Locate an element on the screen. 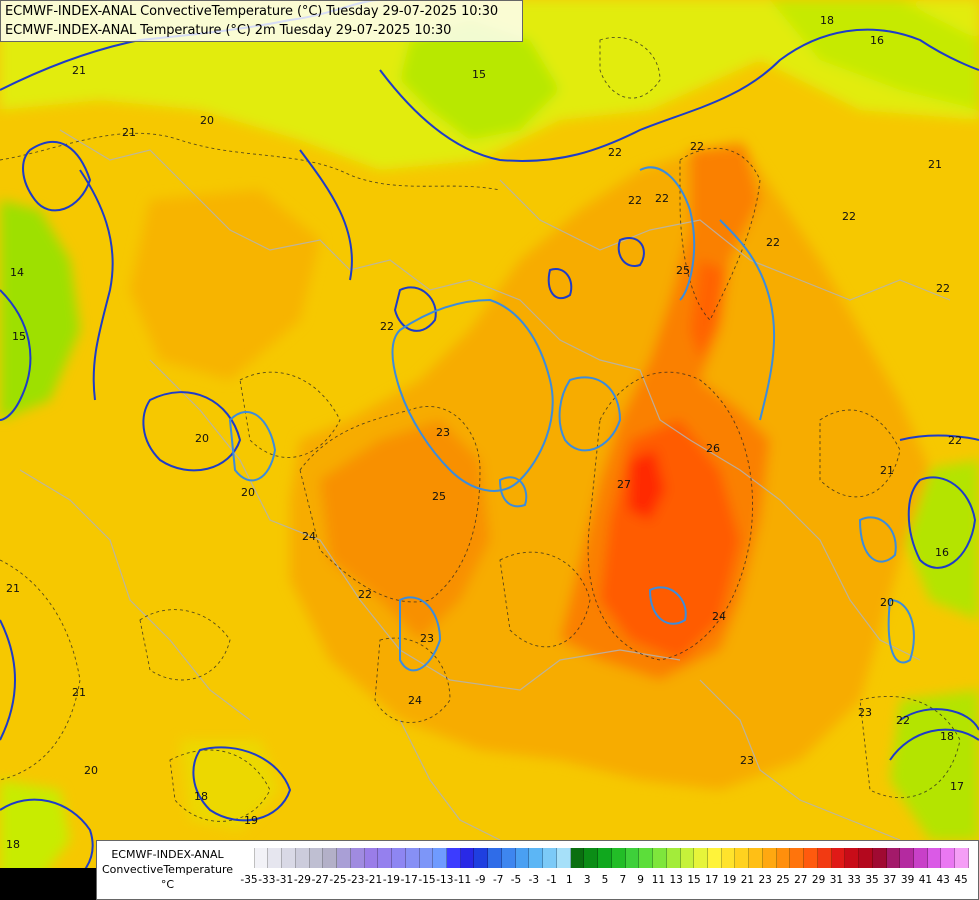 Image resolution: width=979 pixels, height=900 pixels. legend-tick-label: 7 is located at coordinates (623, 880).